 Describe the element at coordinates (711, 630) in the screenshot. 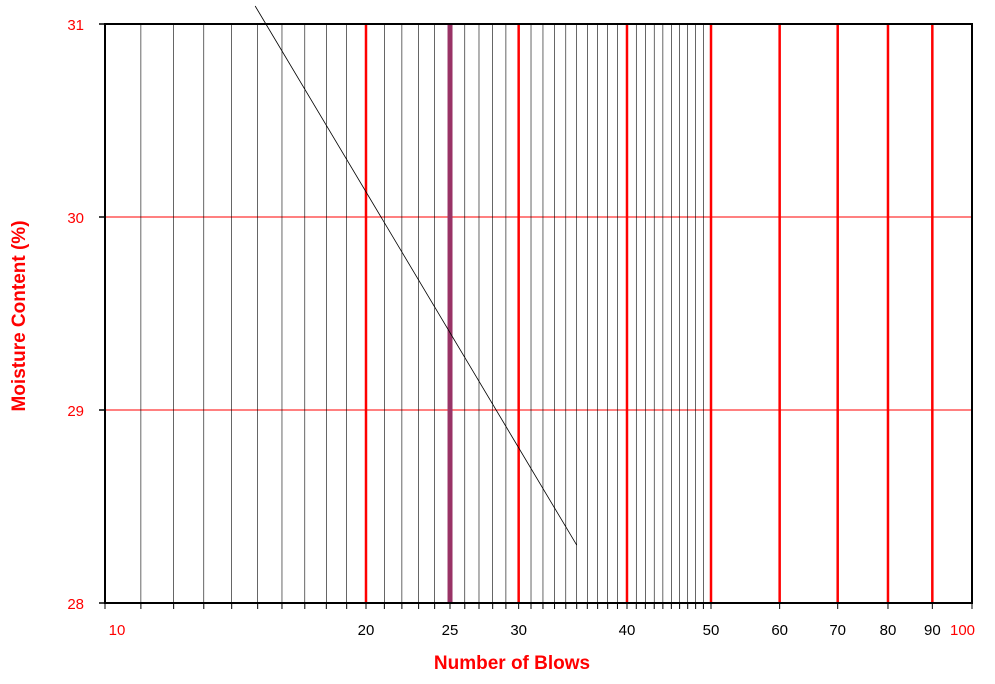

I see `x-tick-label: 50` at that location.